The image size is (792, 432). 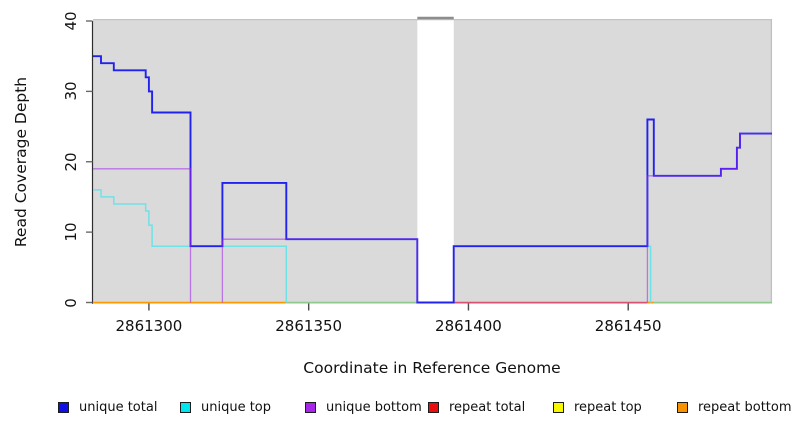 What do you see at coordinates (118, 407) in the screenshot?
I see `legend-label: unique total` at bounding box center [118, 407].